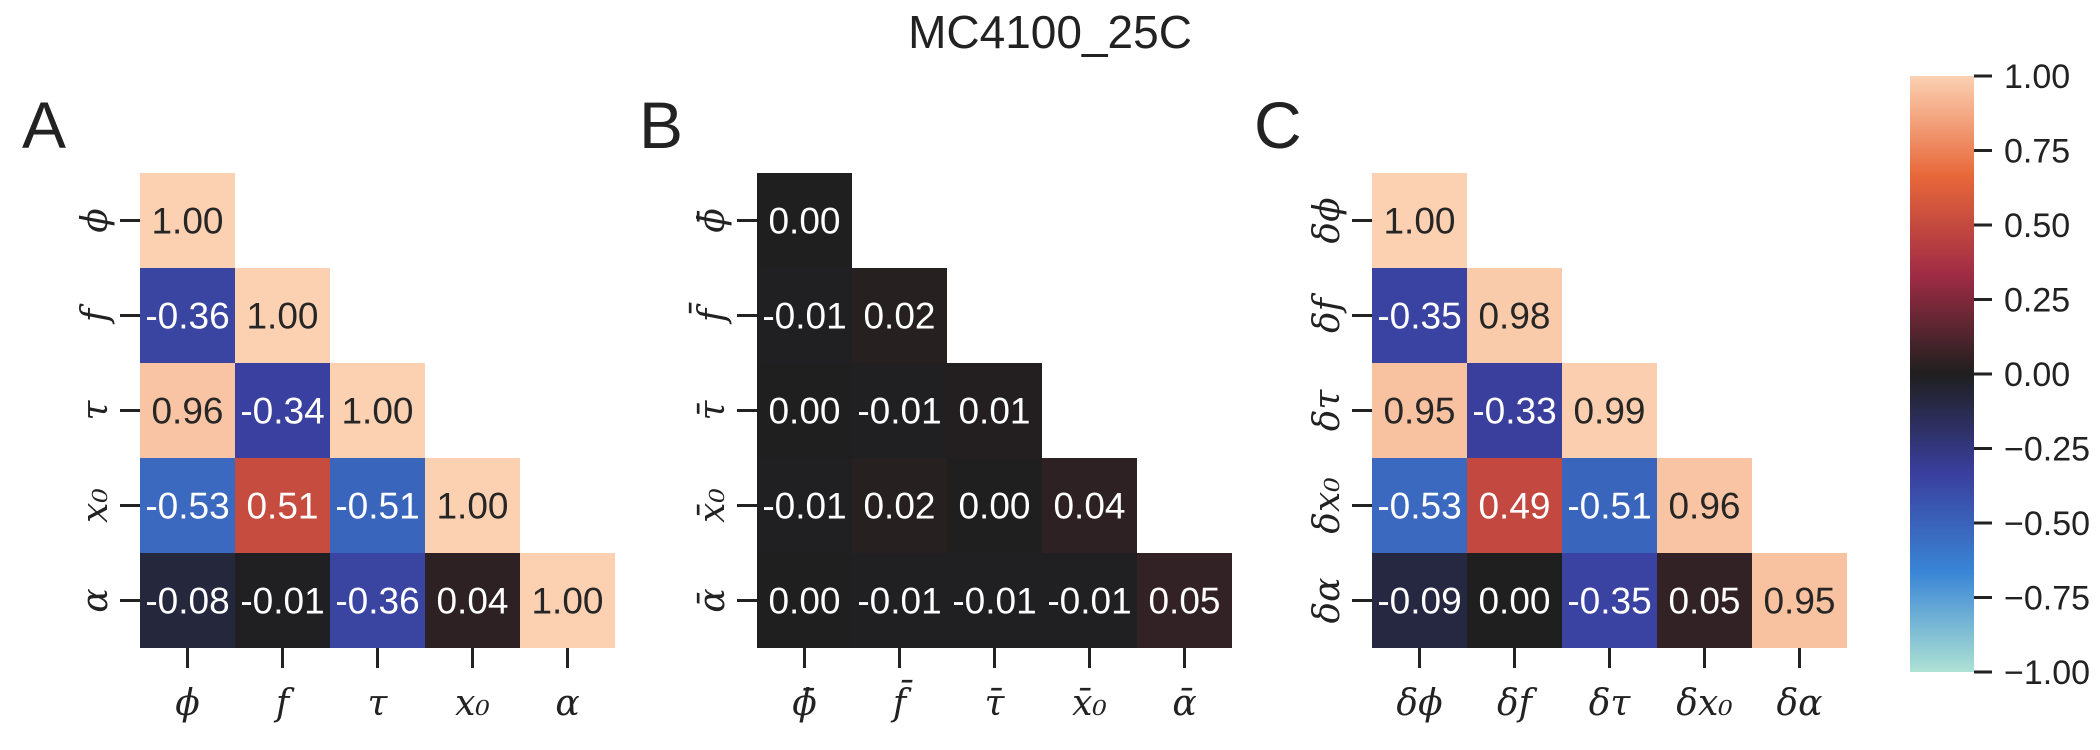  What do you see at coordinates (2047, 599) in the screenshot?
I see `colorbar-tick-label: −0.75` at bounding box center [2047, 599].